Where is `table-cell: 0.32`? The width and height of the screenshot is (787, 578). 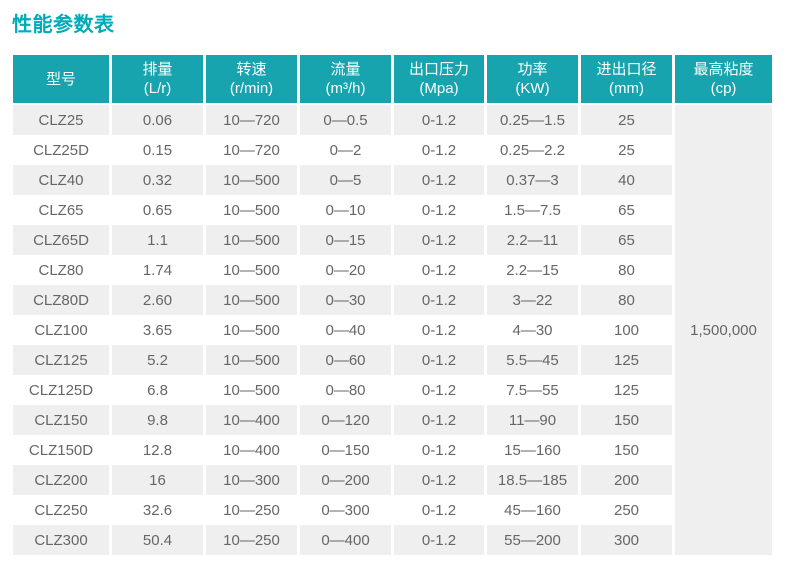
table-cell: 0.32 is located at coordinates (156, 180).